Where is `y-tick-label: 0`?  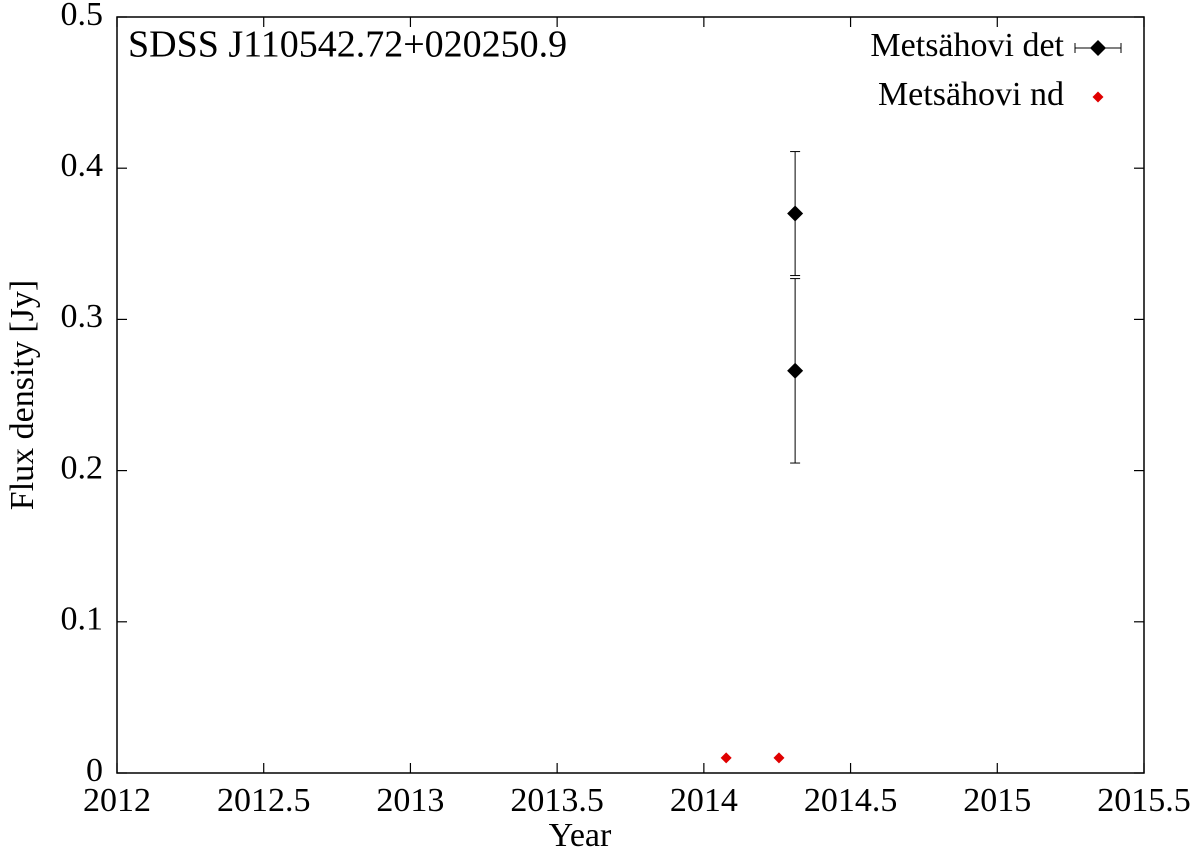
y-tick-label: 0 is located at coordinates (94, 770).